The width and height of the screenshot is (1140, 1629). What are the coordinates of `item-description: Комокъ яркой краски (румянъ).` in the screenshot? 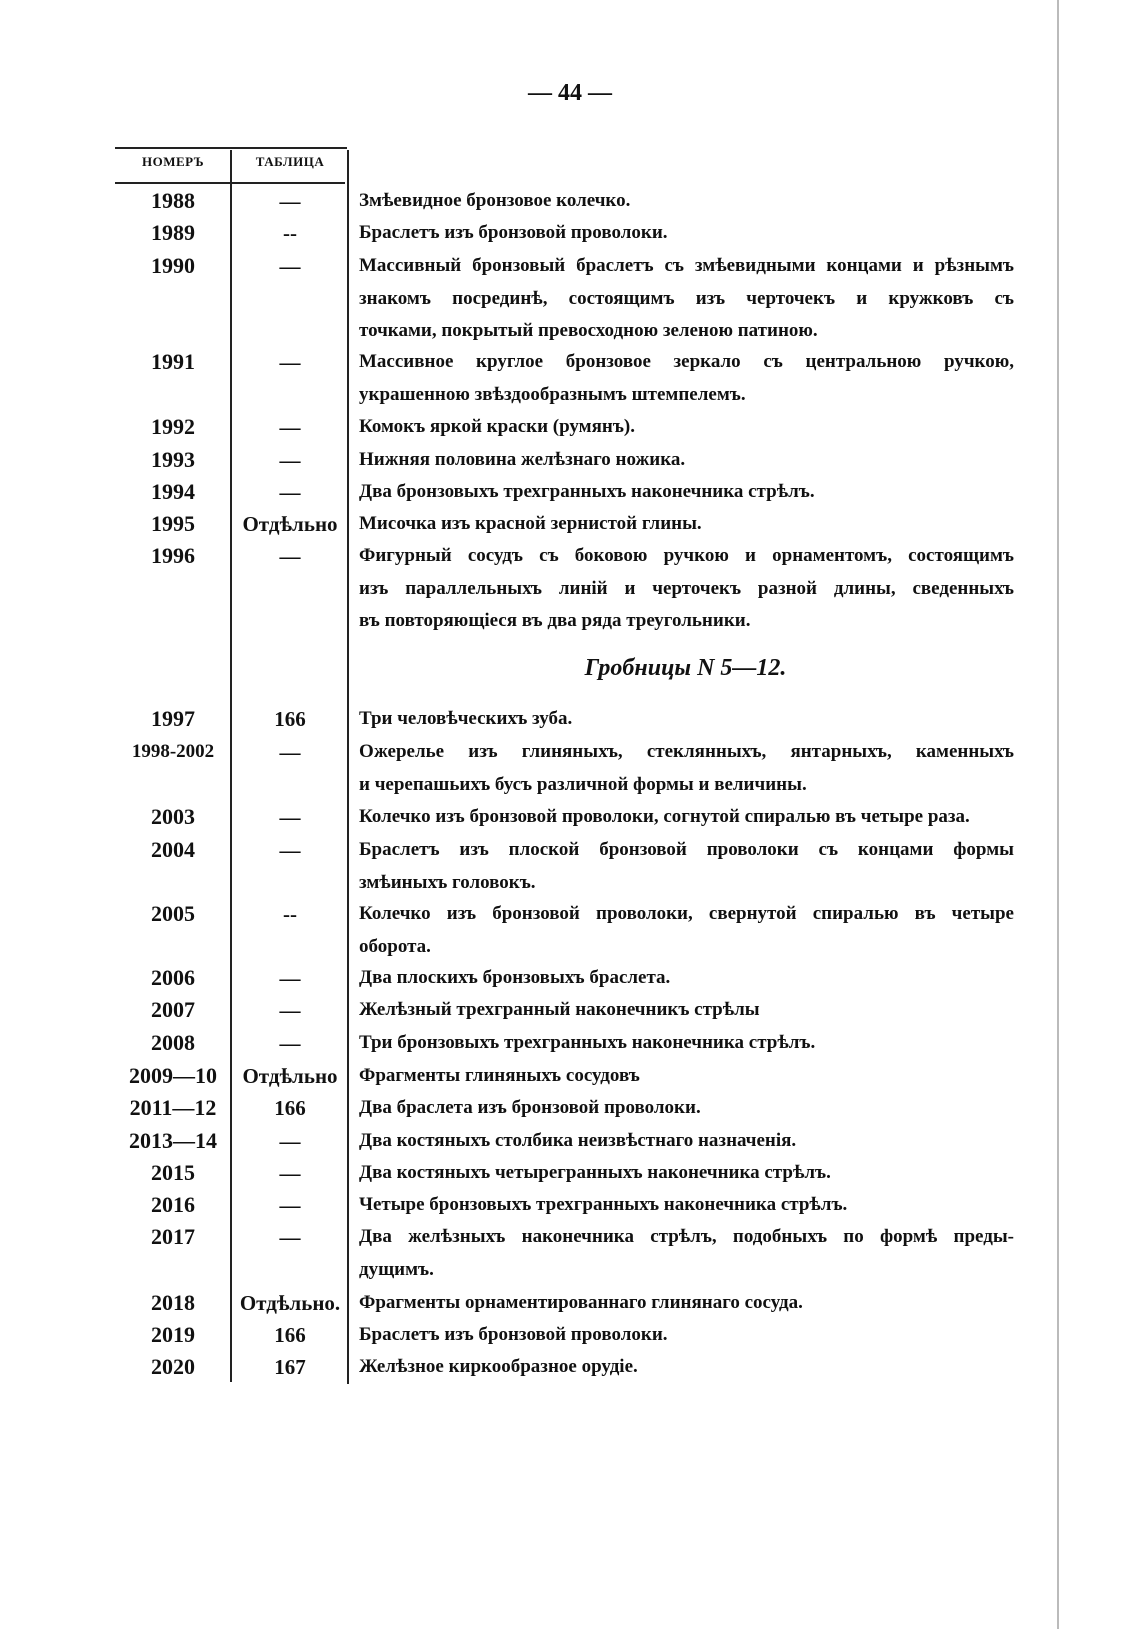 It's located at (686, 427).